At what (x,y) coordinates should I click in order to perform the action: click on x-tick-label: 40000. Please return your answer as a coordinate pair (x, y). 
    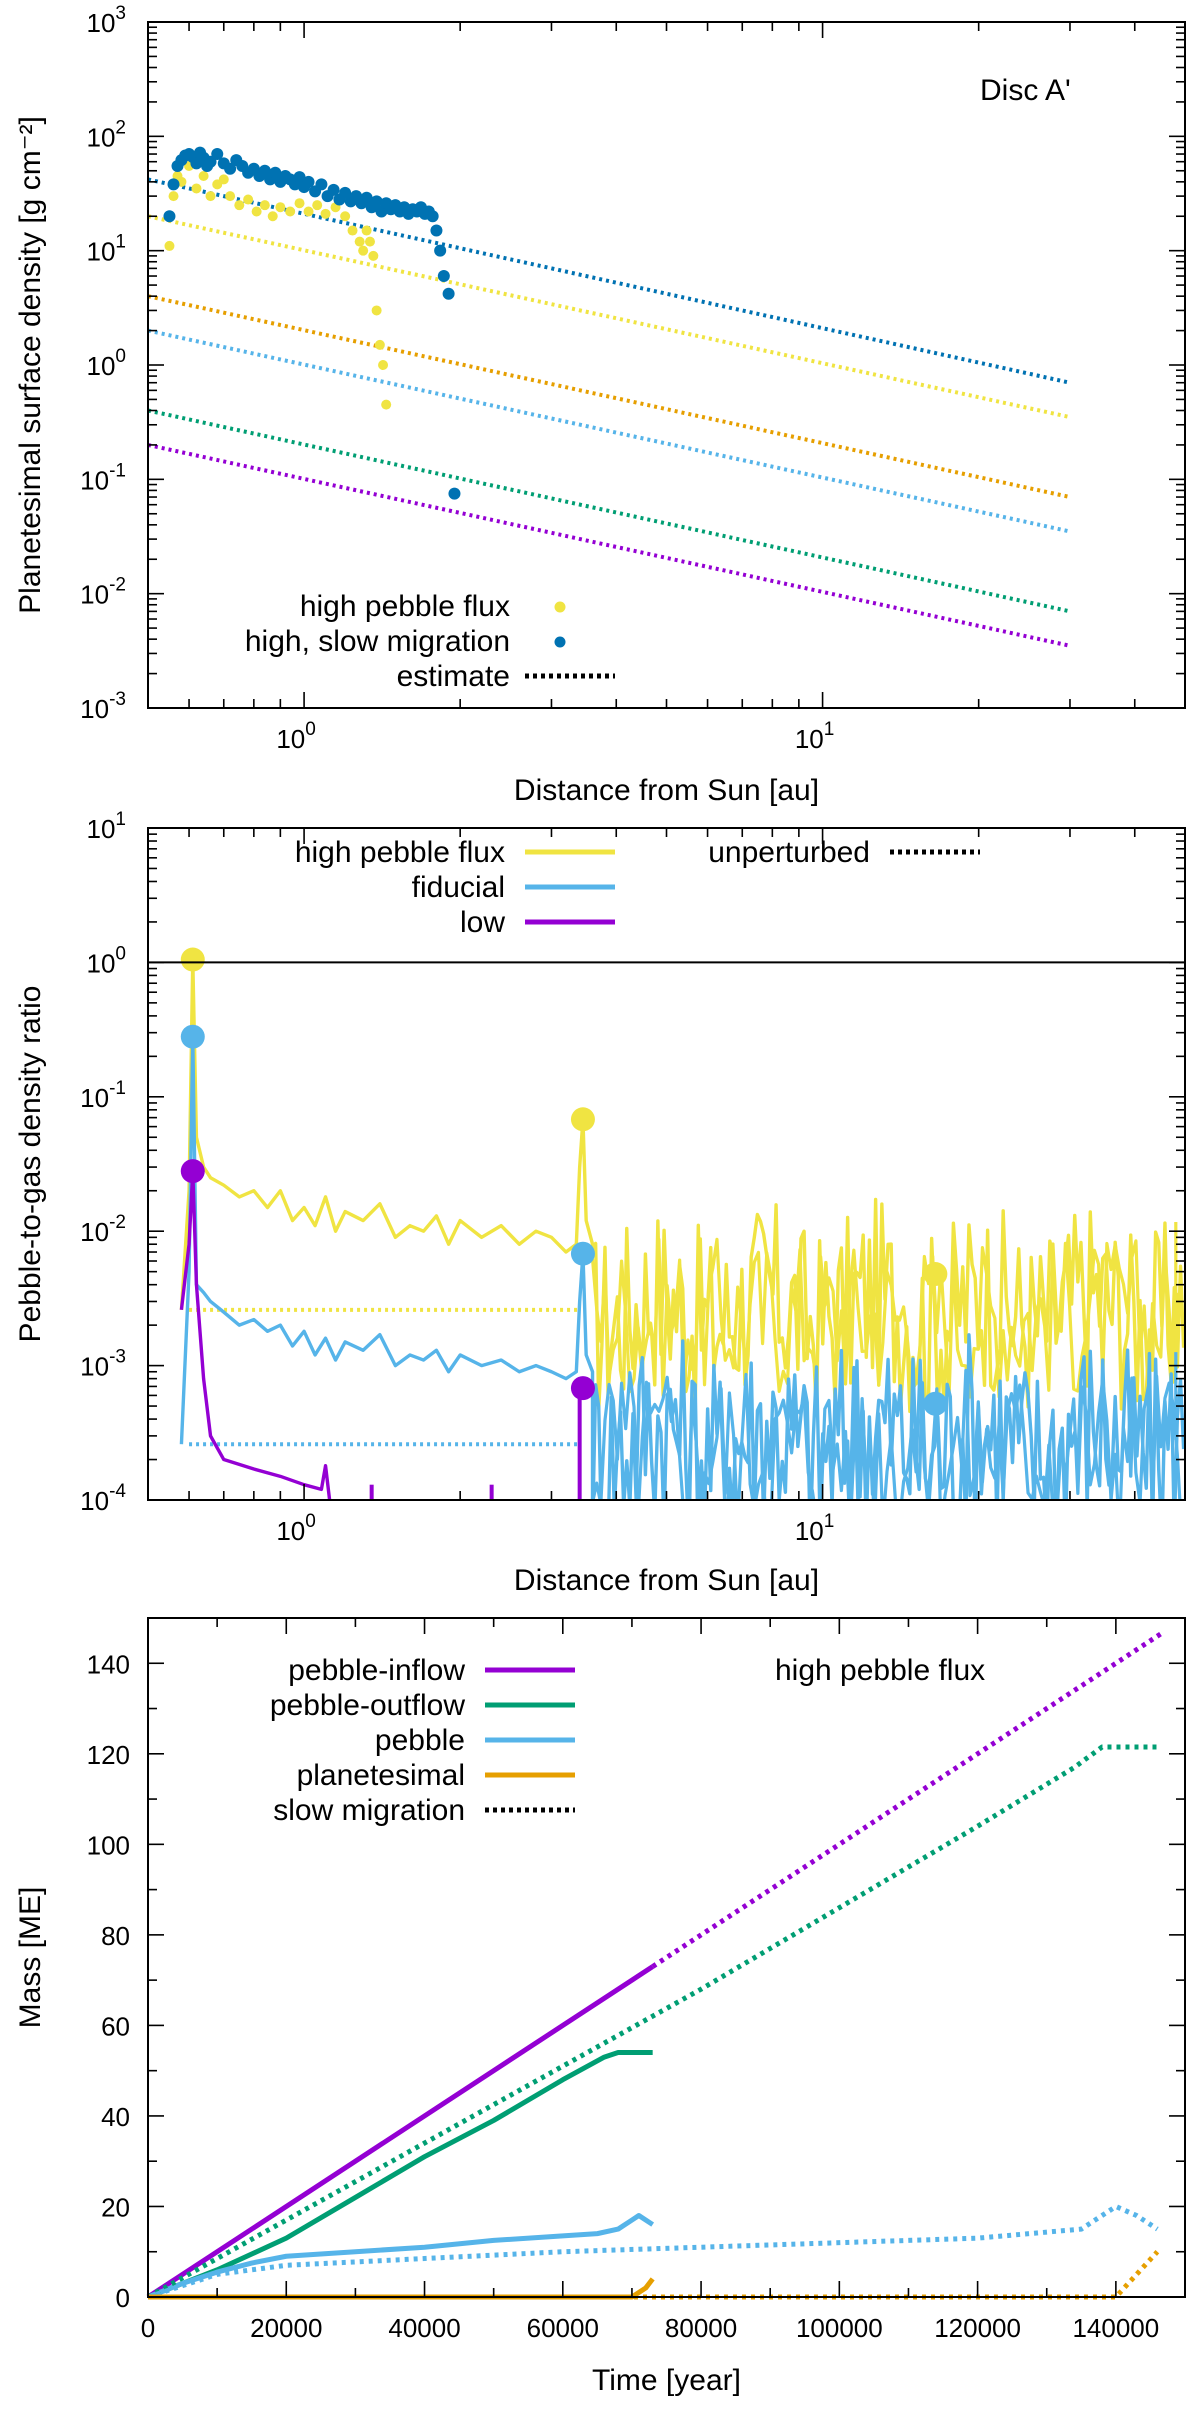
    Looking at the image, I should click on (424, 2328).